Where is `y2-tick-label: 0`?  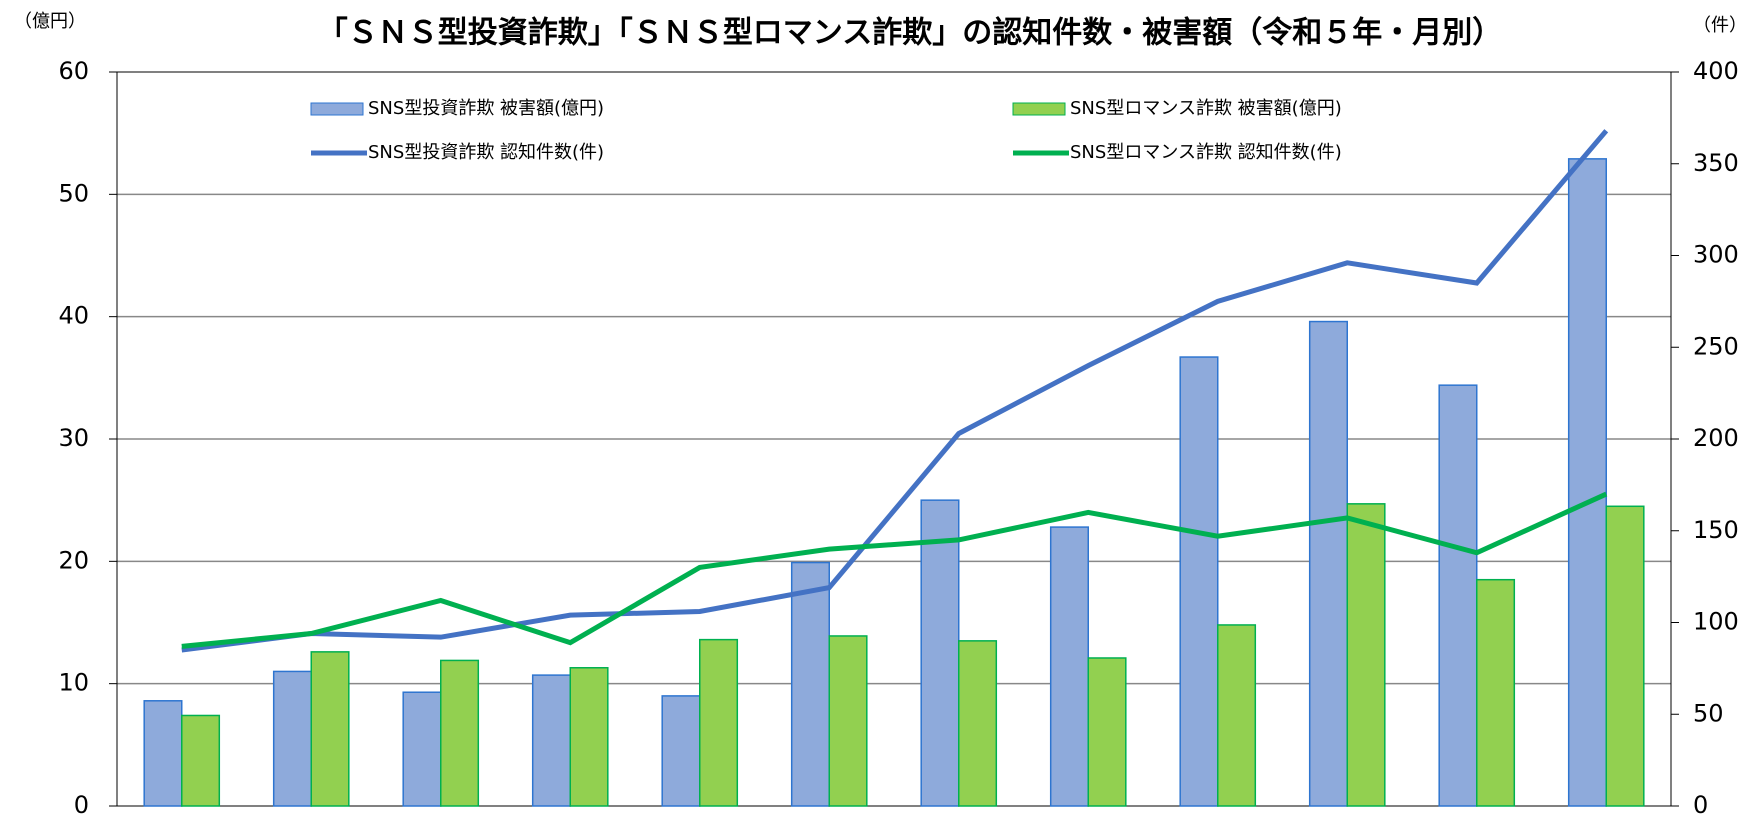
y2-tick-label: 0 is located at coordinates (1700, 805).